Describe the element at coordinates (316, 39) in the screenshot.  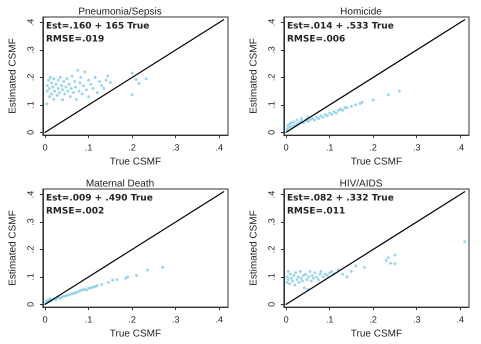
I see `annotation: RMSE=.006` at that location.